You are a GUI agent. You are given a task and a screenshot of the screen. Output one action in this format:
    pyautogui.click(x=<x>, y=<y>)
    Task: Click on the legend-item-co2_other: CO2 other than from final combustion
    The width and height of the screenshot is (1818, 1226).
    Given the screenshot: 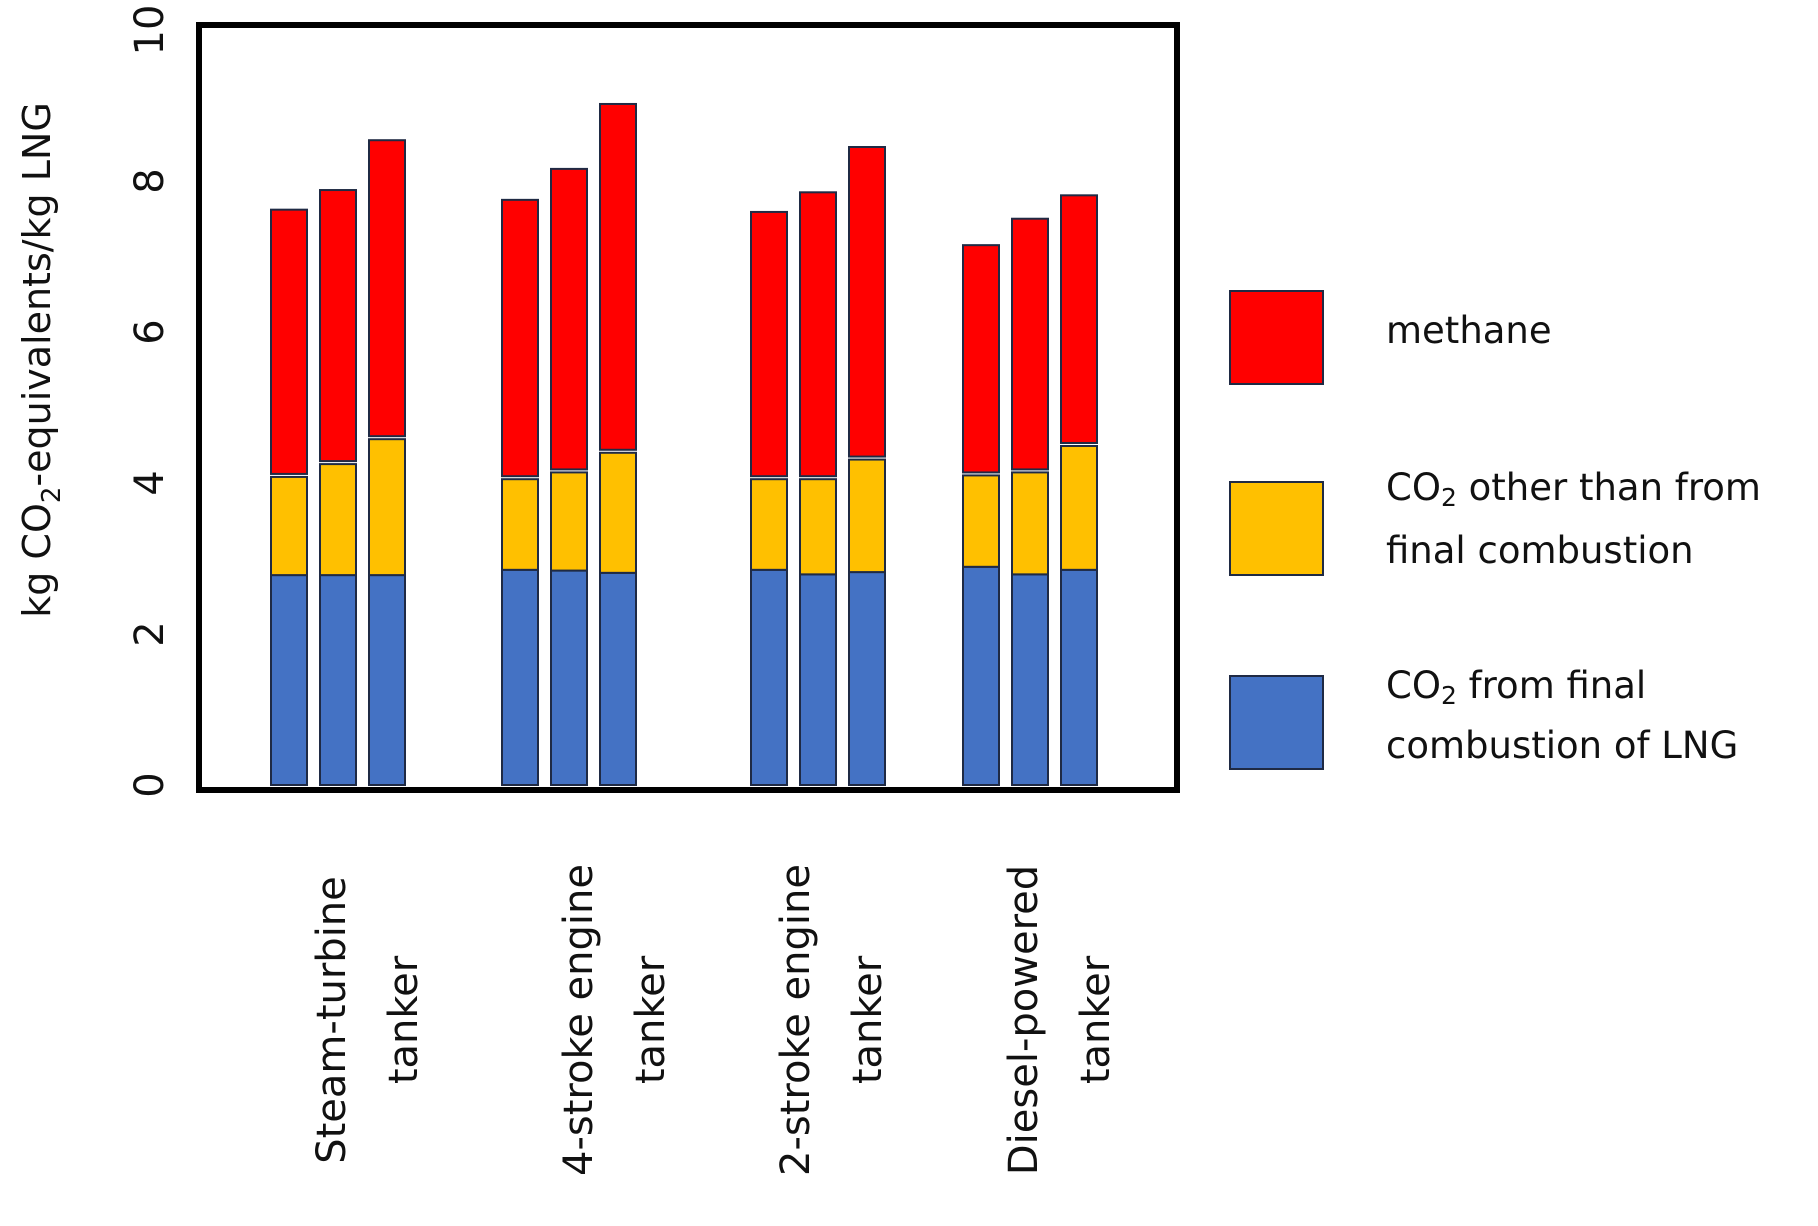 What is the action you would take?
    pyautogui.click(x=1495, y=521)
    